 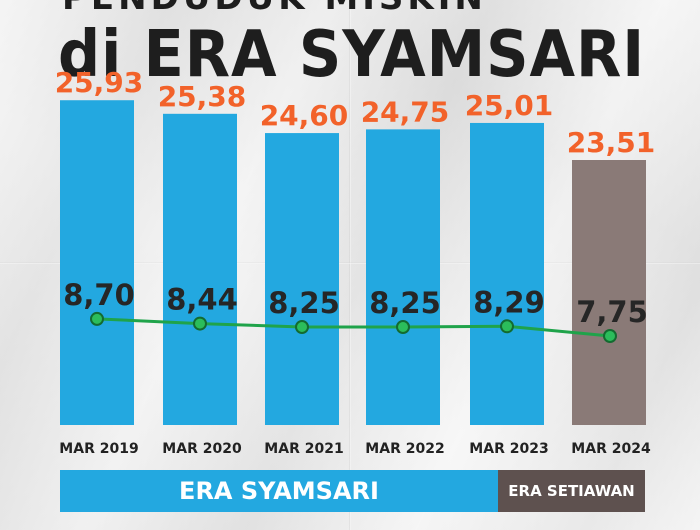 What do you see at coordinates (304, 115) in the screenshot?
I see `bar-value-label-2: 24,60` at bounding box center [304, 115].